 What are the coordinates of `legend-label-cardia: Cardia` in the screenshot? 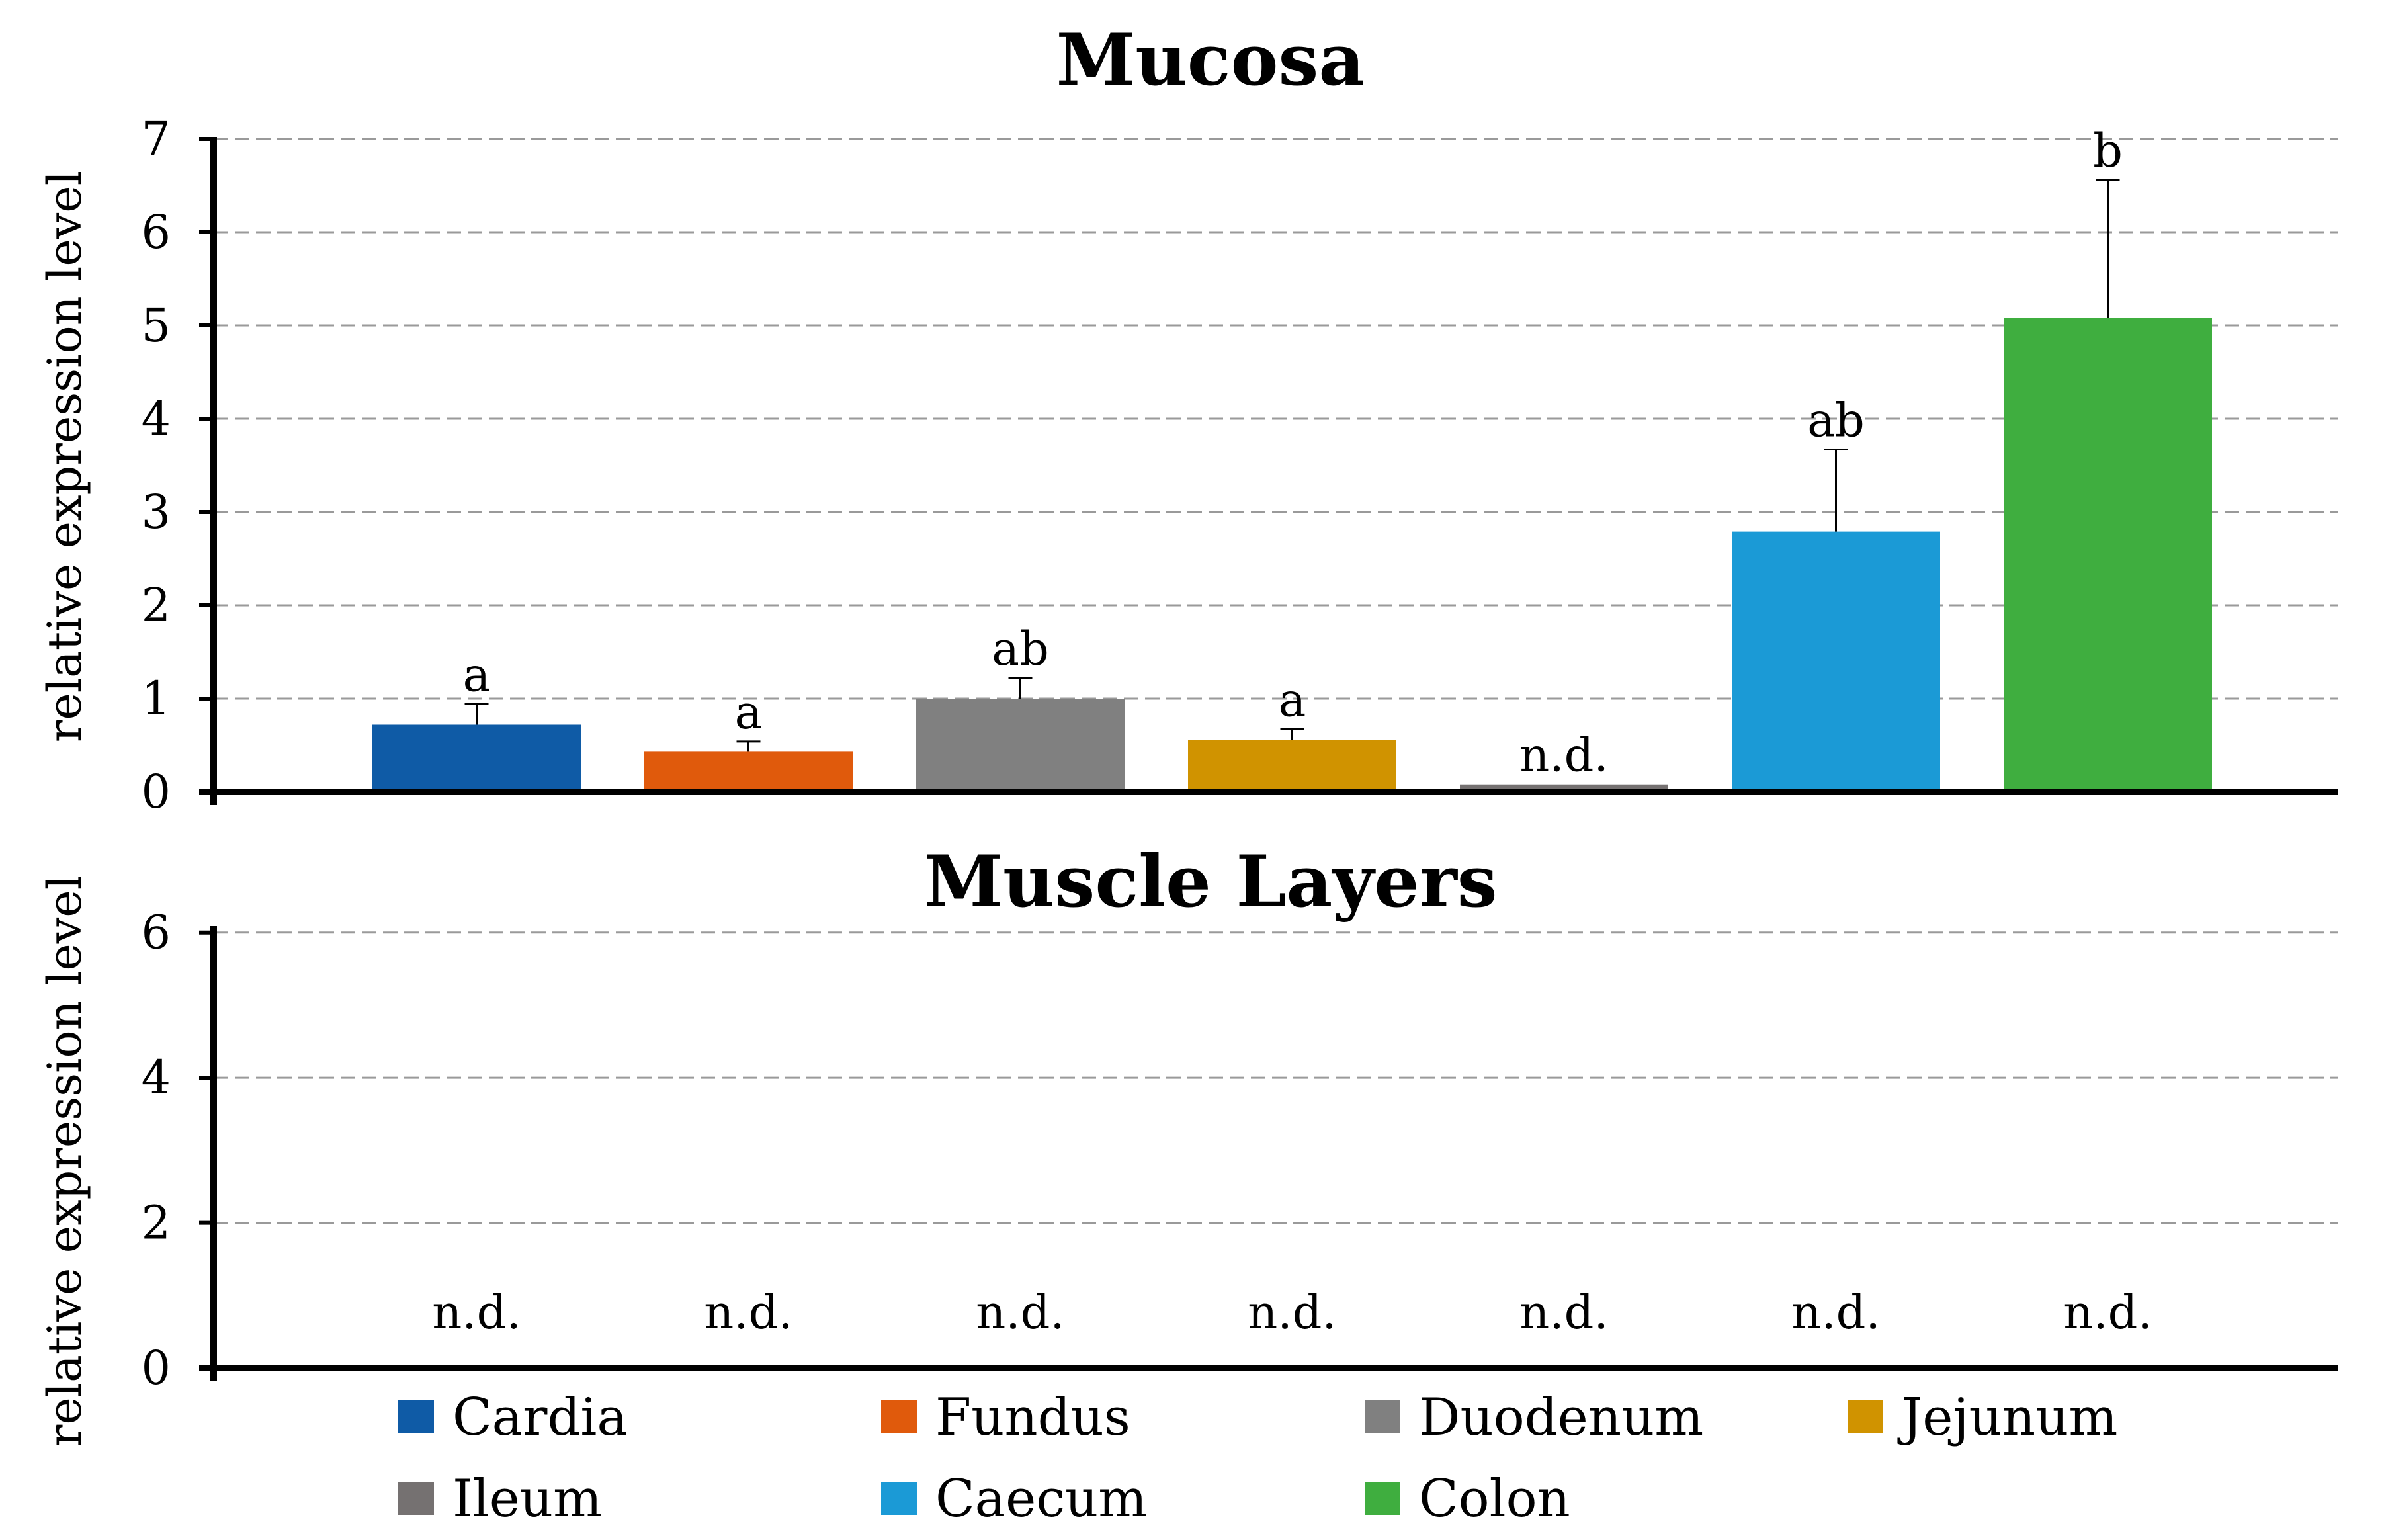 It's located at (540, 1417).